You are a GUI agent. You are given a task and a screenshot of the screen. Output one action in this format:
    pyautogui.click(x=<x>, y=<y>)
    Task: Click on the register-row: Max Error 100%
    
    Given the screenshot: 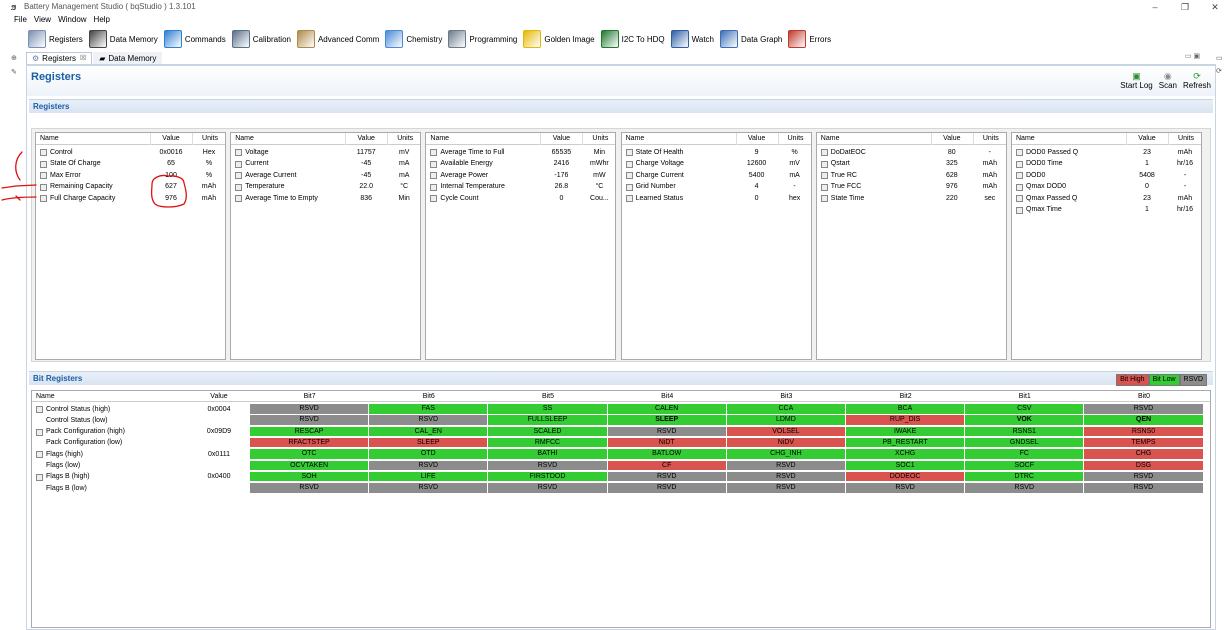 What is the action you would take?
    pyautogui.click(x=130, y=176)
    